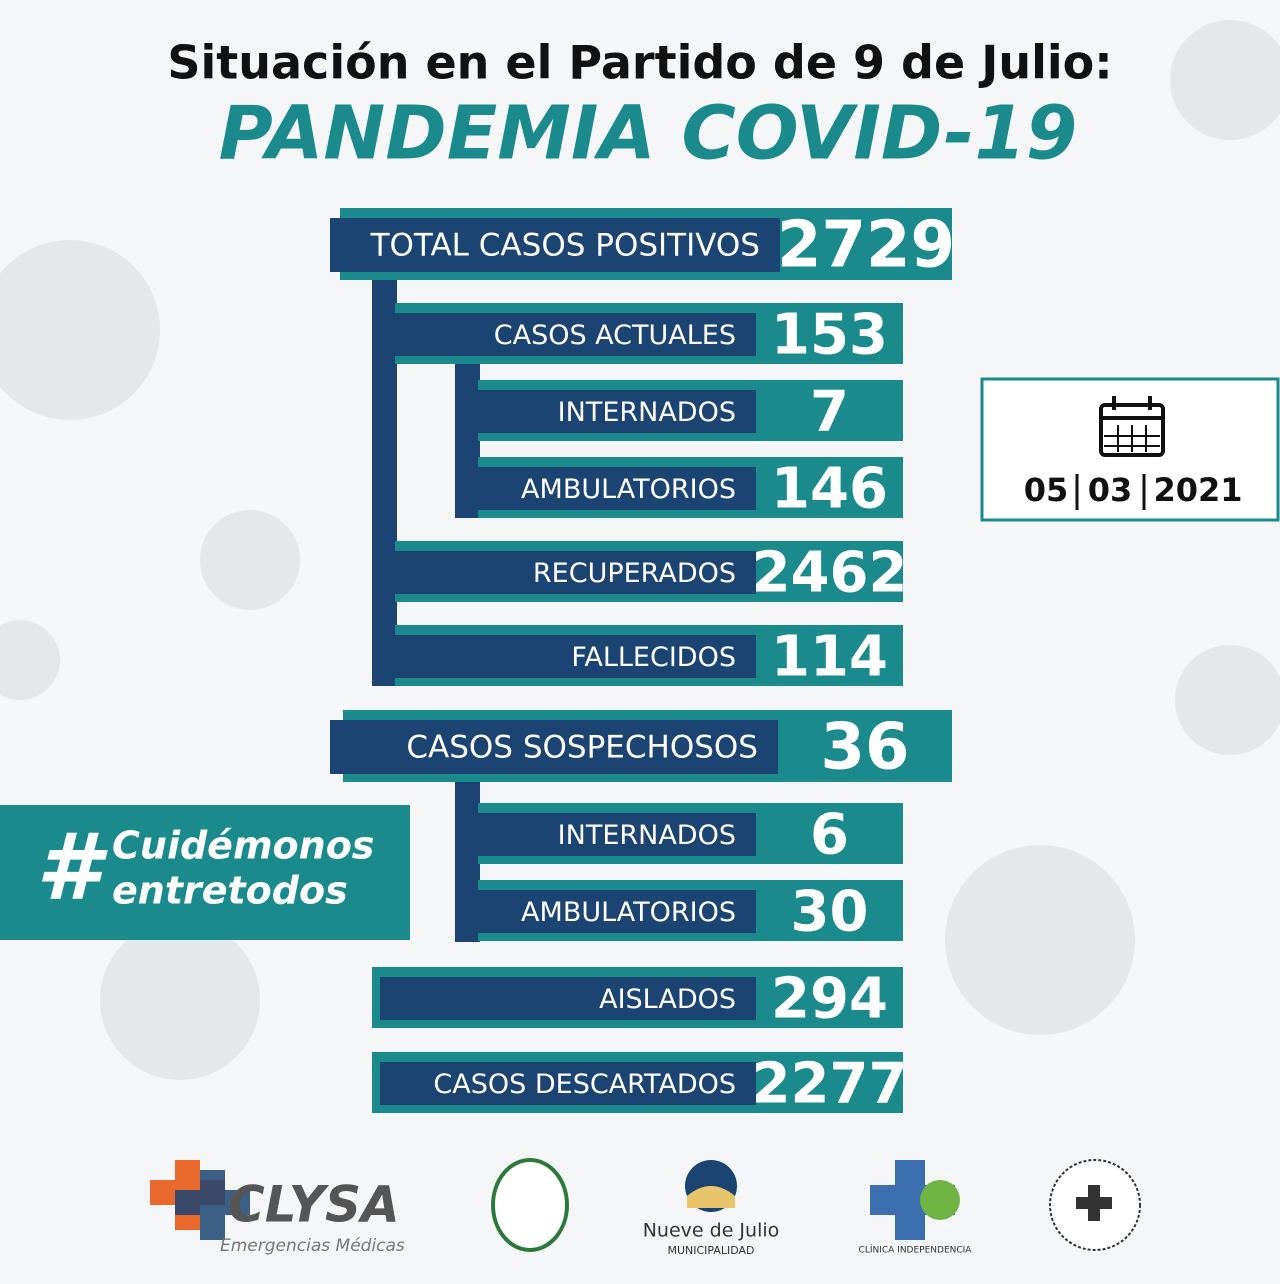  What do you see at coordinates (829, 412) in the screenshot?
I see `stat-value: 7` at bounding box center [829, 412].